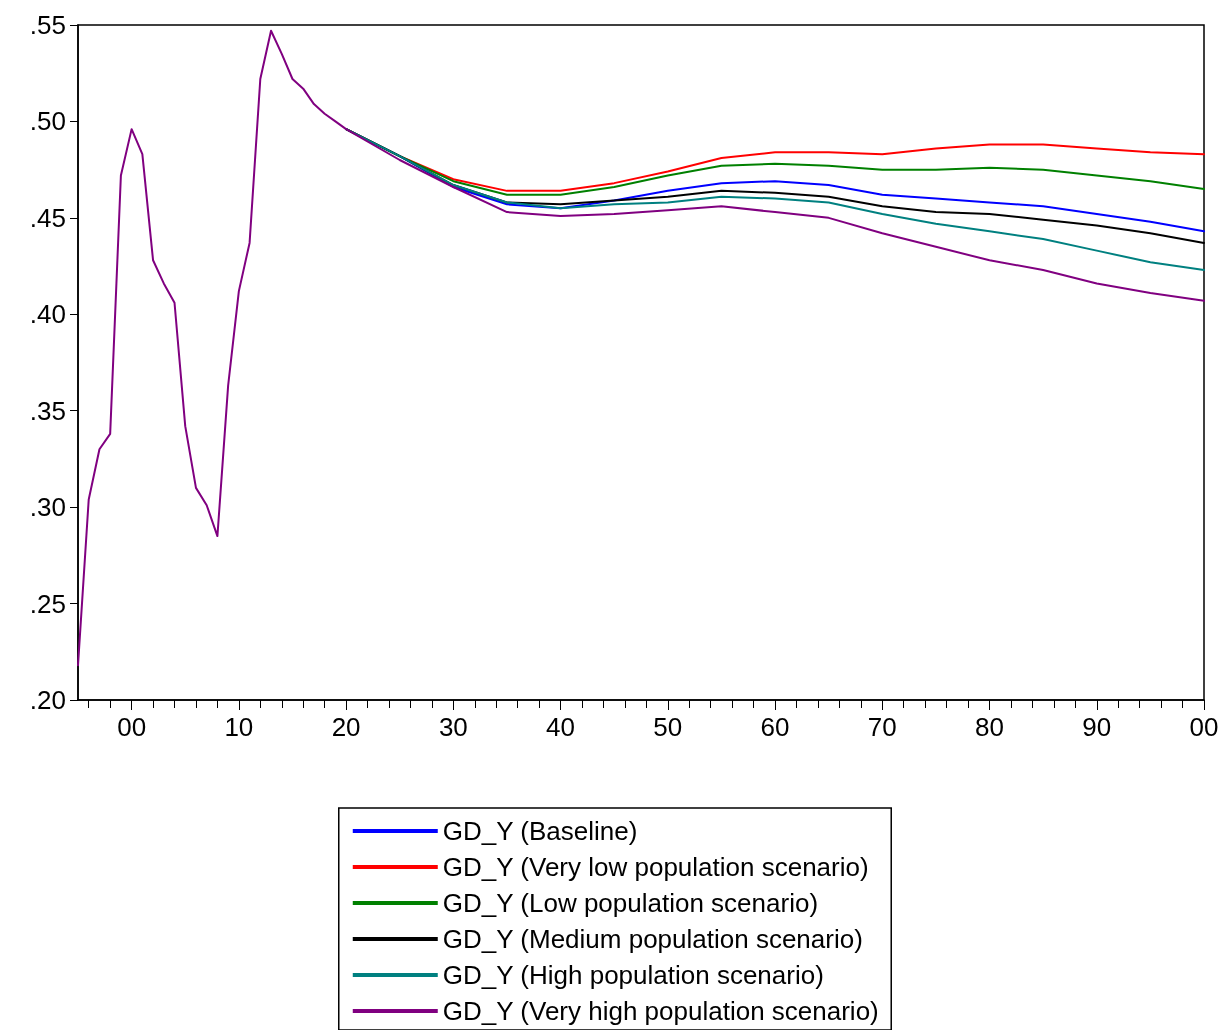 The image size is (1232, 1030). Describe the element at coordinates (561, 727) in the screenshot. I see `x-tick-label: 40` at that location.